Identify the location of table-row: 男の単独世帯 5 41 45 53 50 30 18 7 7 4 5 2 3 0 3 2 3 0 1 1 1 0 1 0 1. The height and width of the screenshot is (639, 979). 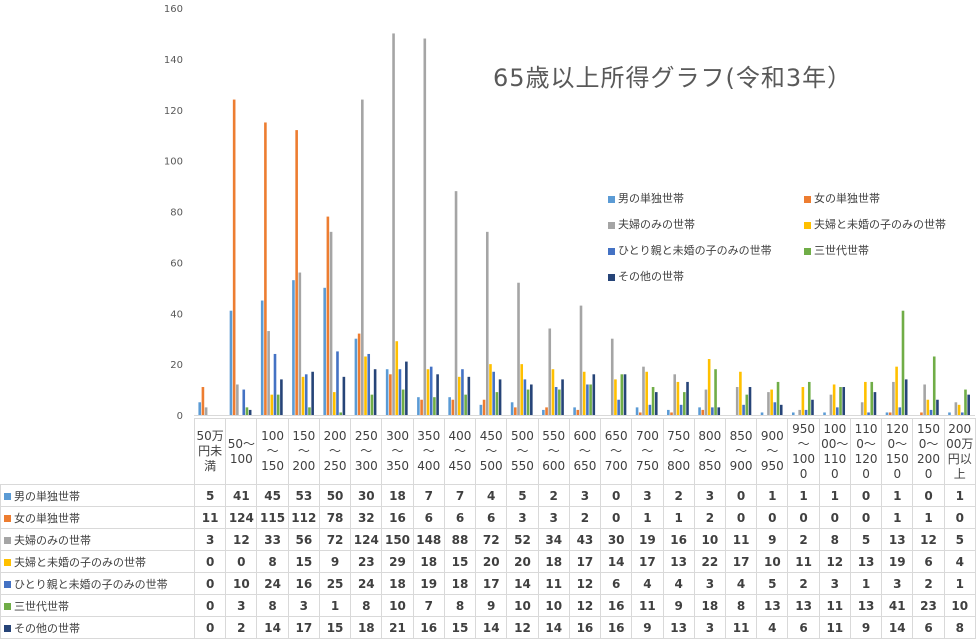
(488, 495).